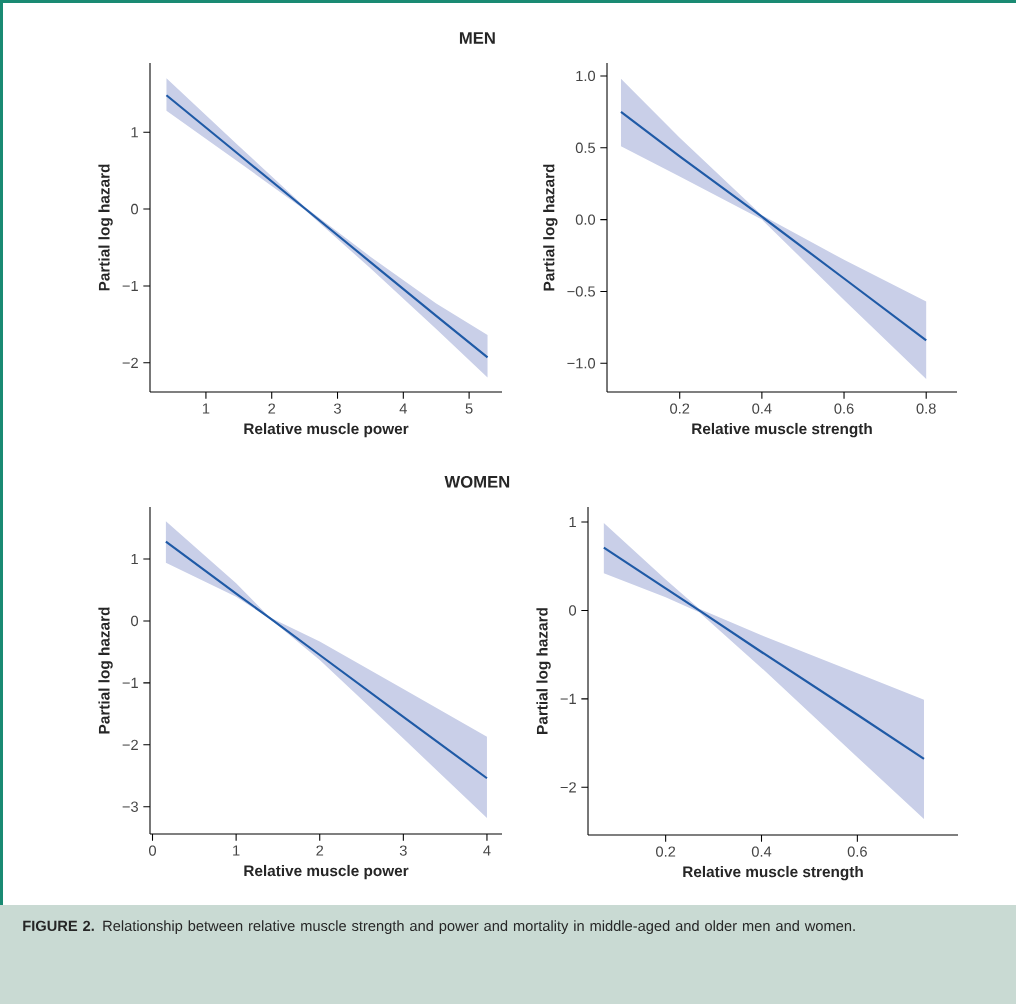 This screenshot has width=1016, height=1004. Describe the element at coordinates (581, 363) in the screenshot. I see `y-tick-label: −1.0` at that location.